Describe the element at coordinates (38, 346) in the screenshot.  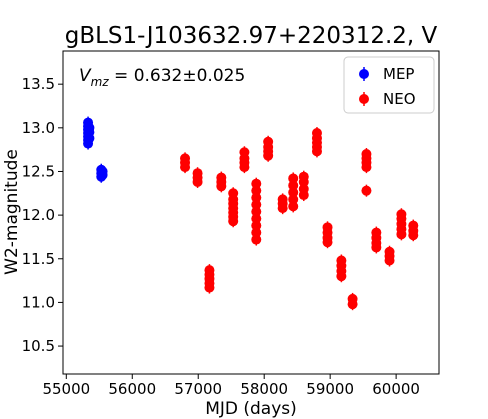
I see `y-tick-label: 10.5` at that location.